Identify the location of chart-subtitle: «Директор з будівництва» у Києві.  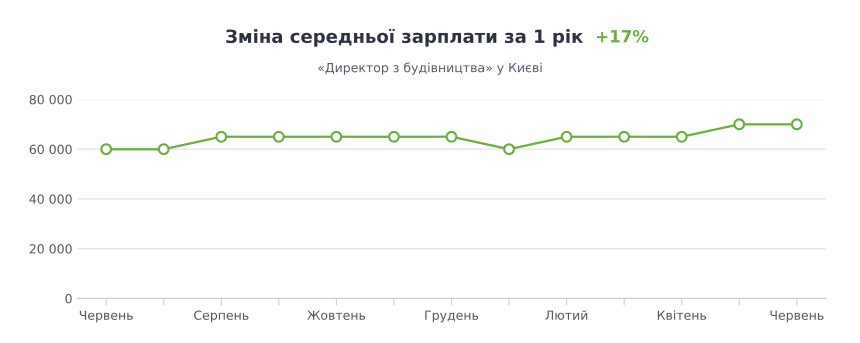
(430, 68).